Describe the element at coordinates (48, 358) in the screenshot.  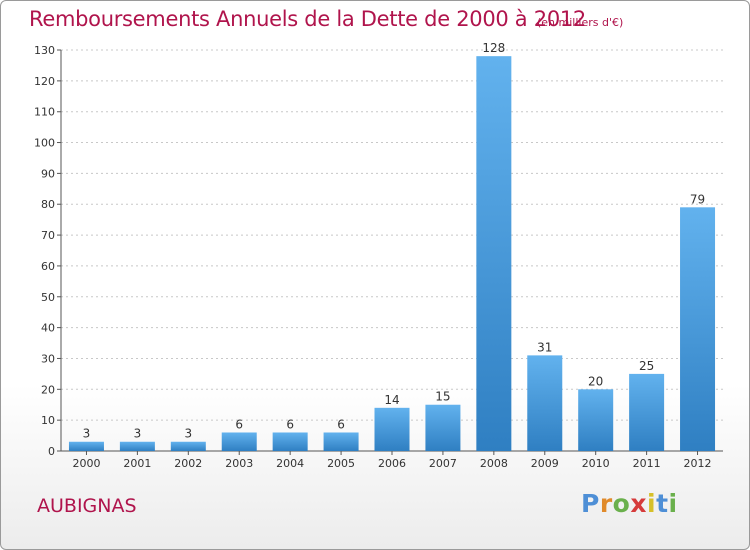
I see `y-tick-label: 30` at that location.